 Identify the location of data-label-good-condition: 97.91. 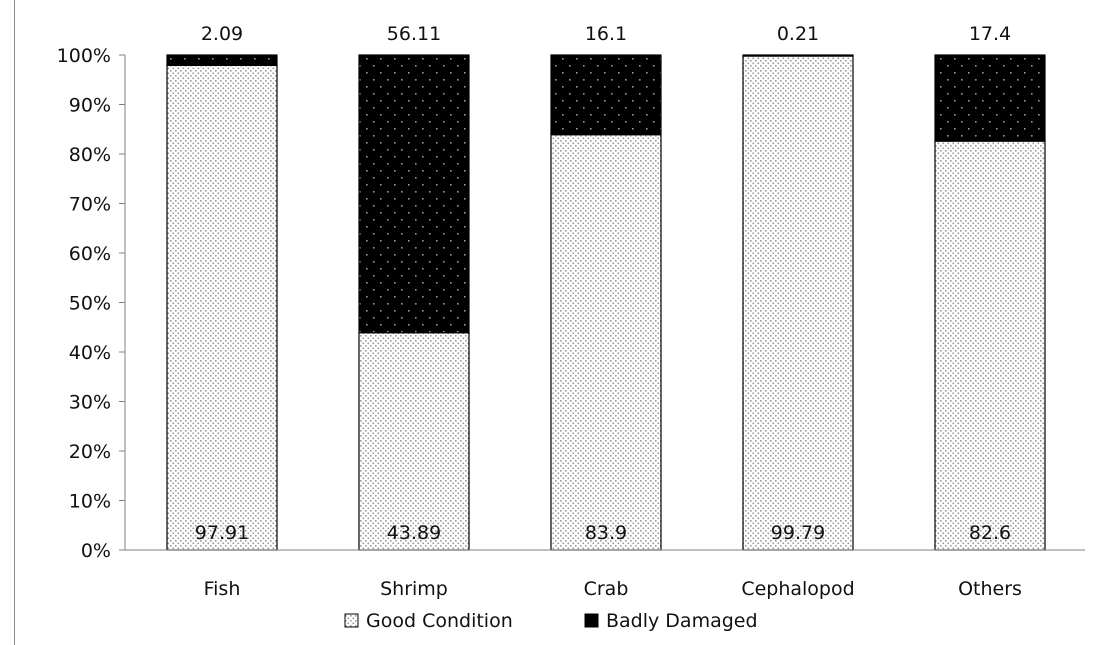
(222, 533).